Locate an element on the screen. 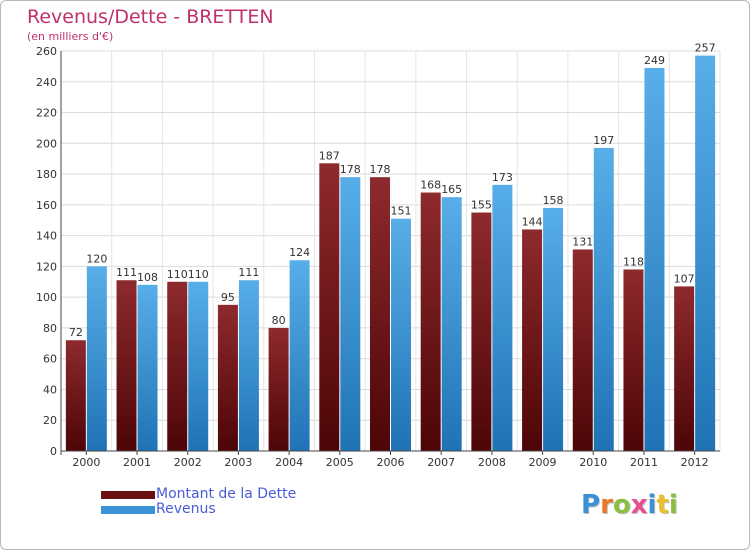 This screenshot has width=750, height=550. logo-letter: P is located at coordinates (591, 505).